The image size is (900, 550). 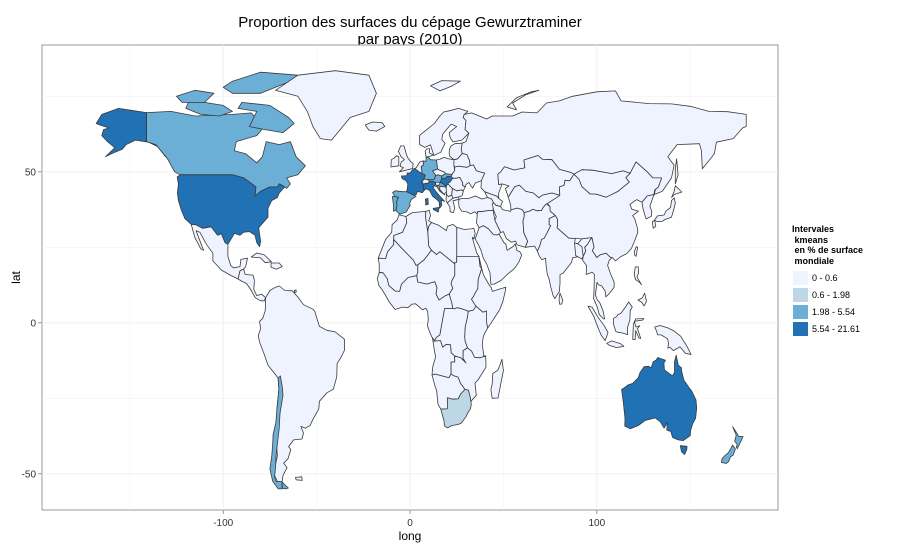 I want to click on country-sri-lanka, so click(x=561, y=298).